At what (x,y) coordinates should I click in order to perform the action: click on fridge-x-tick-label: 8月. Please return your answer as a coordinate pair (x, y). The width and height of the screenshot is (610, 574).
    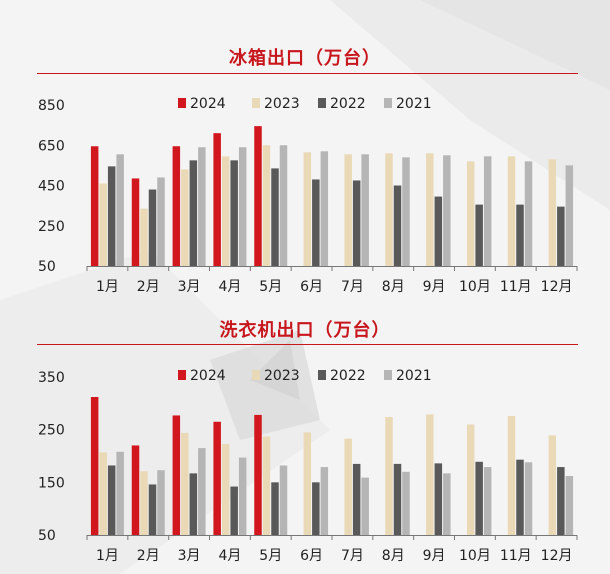
    Looking at the image, I should click on (393, 287).